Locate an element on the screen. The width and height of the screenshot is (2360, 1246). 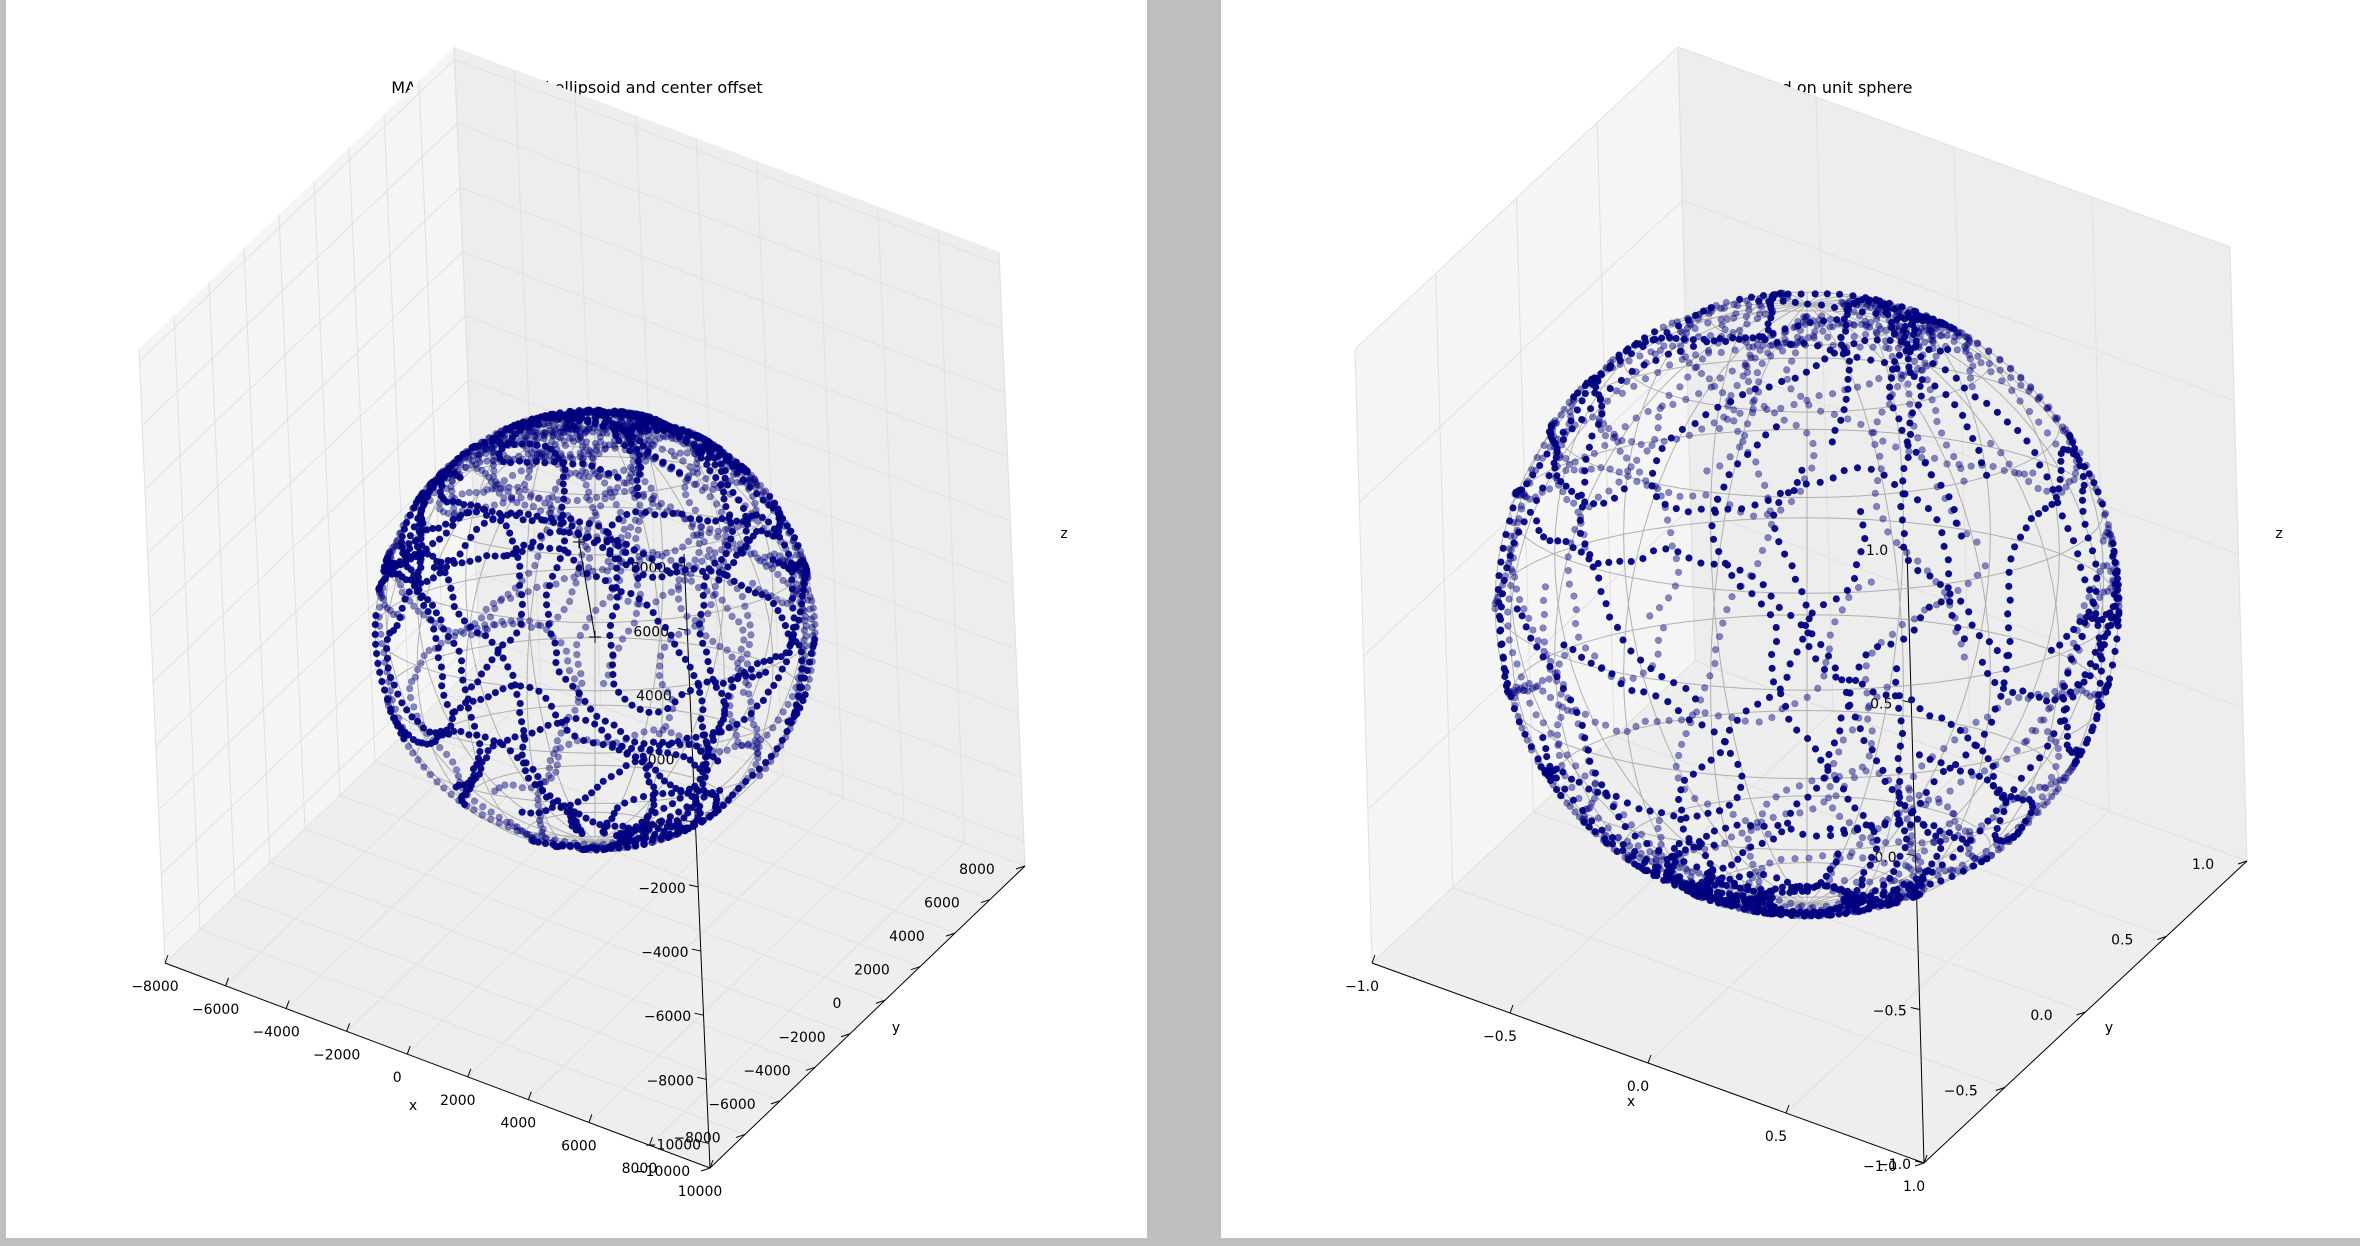
y-tick-label: 0 is located at coordinates (837, 1004).